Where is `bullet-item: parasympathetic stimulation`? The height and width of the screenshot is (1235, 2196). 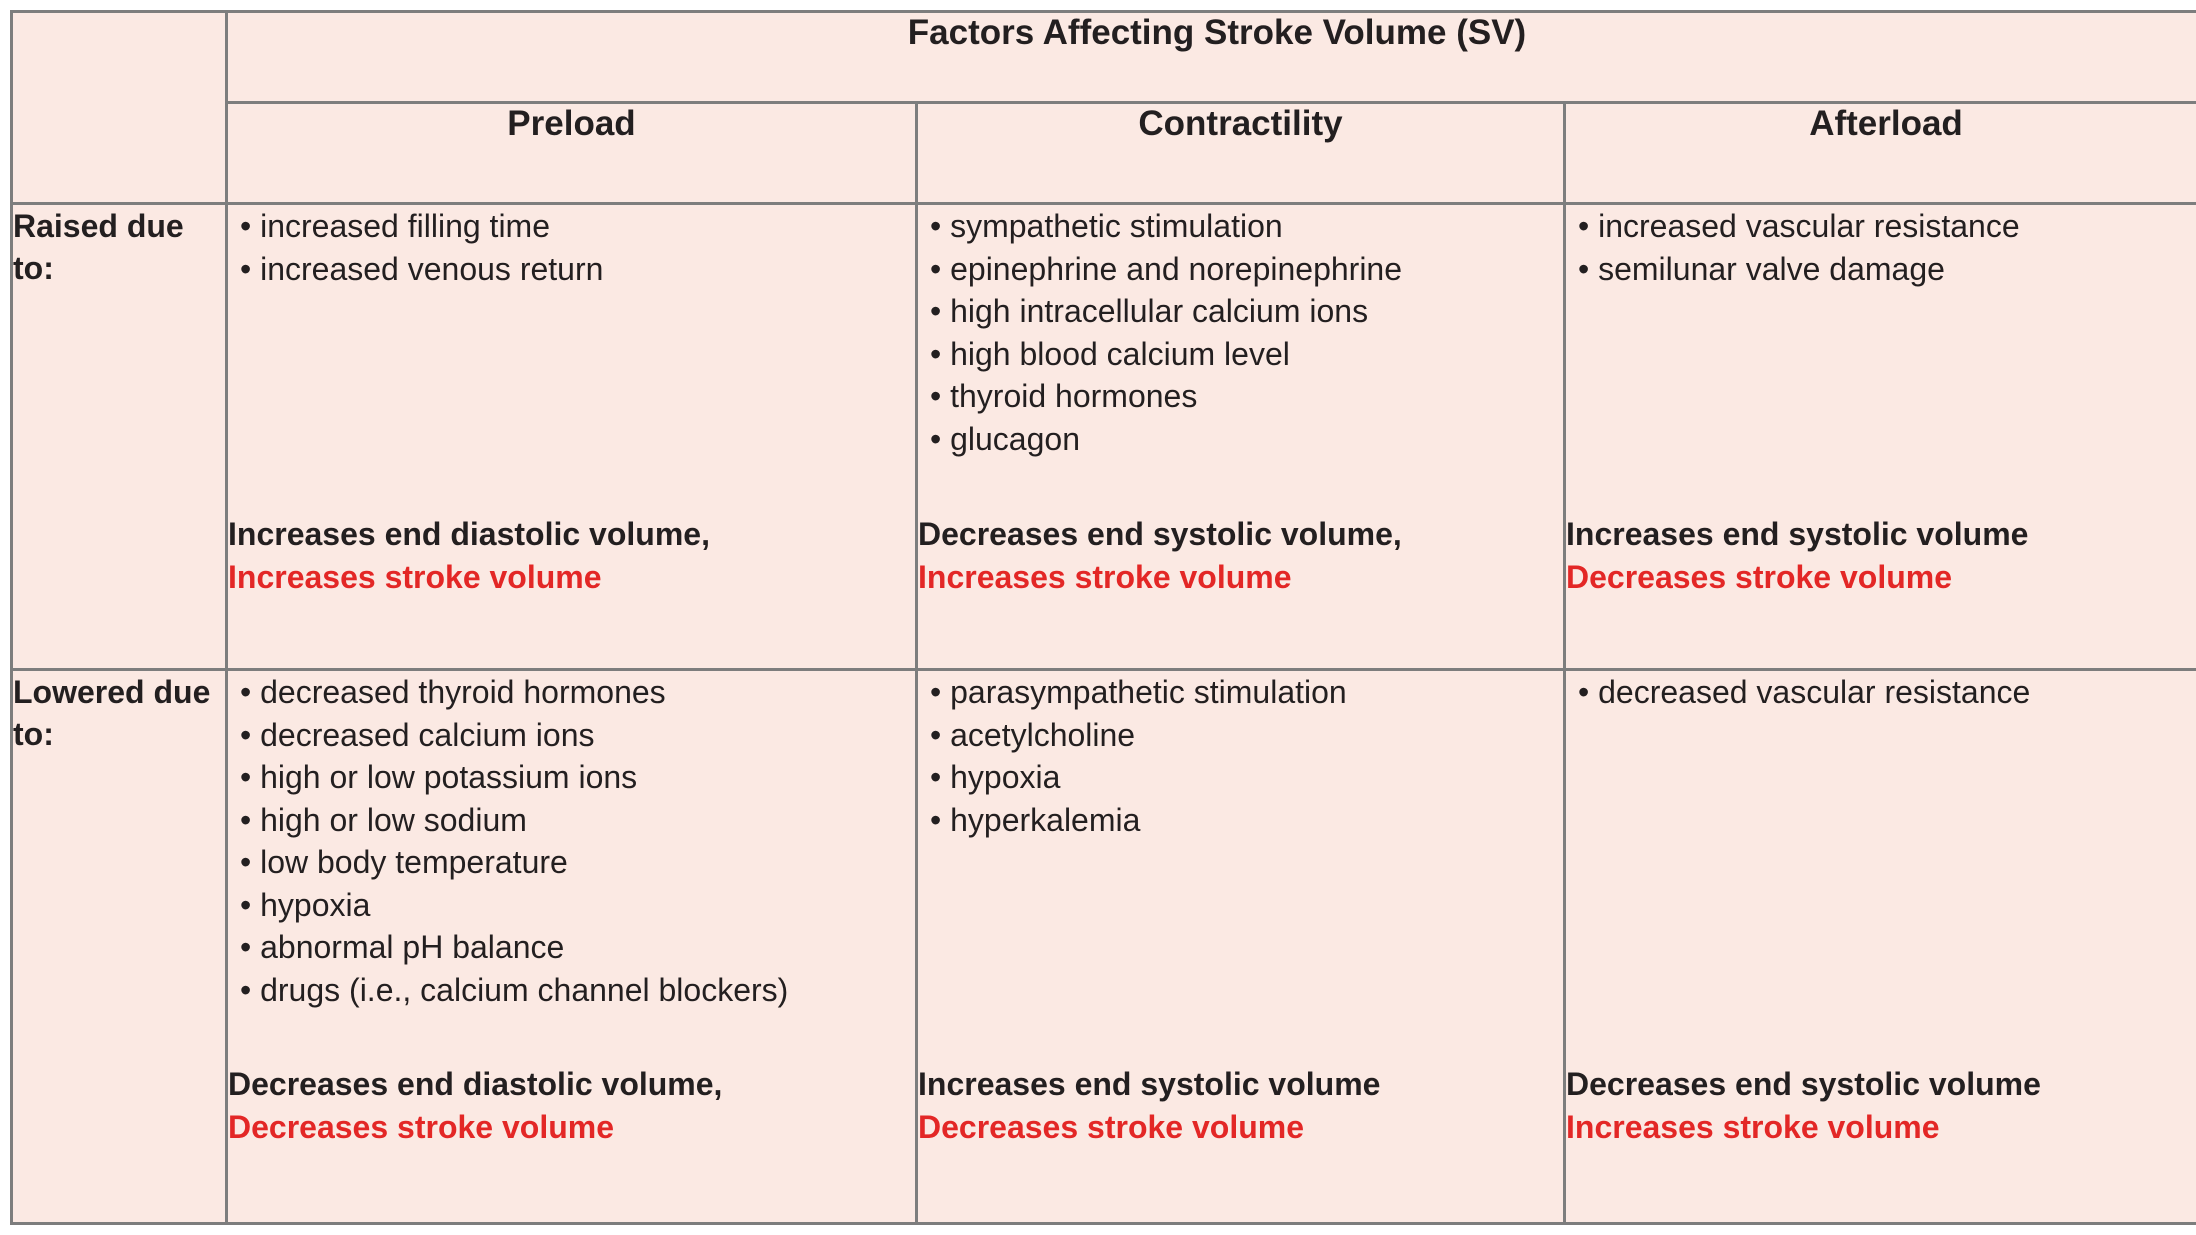 bullet-item: parasympathetic stimulation is located at coordinates (1240, 692).